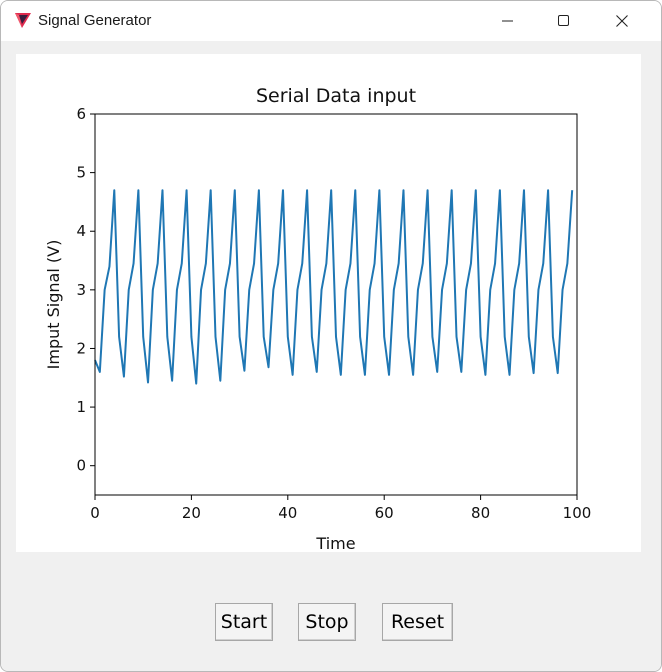  I want to click on x-axis-label: Time, so click(335, 543).